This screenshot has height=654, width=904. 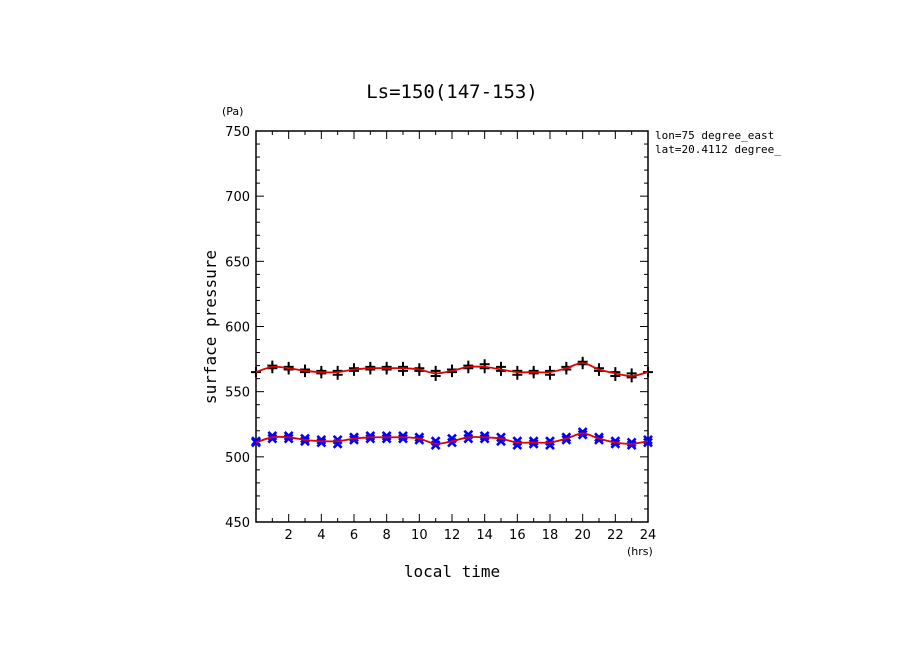 What do you see at coordinates (582, 535) in the screenshot?
I see `x-tick-label: 20` at bounding box center [582, 535].